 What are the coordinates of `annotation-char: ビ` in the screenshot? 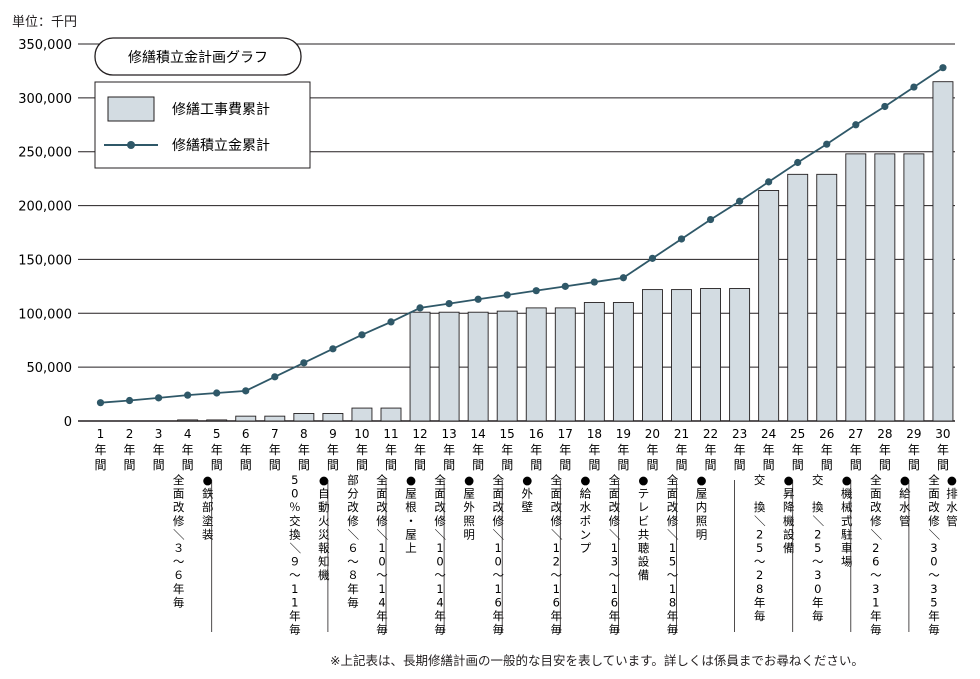 It's located at (644, 521).